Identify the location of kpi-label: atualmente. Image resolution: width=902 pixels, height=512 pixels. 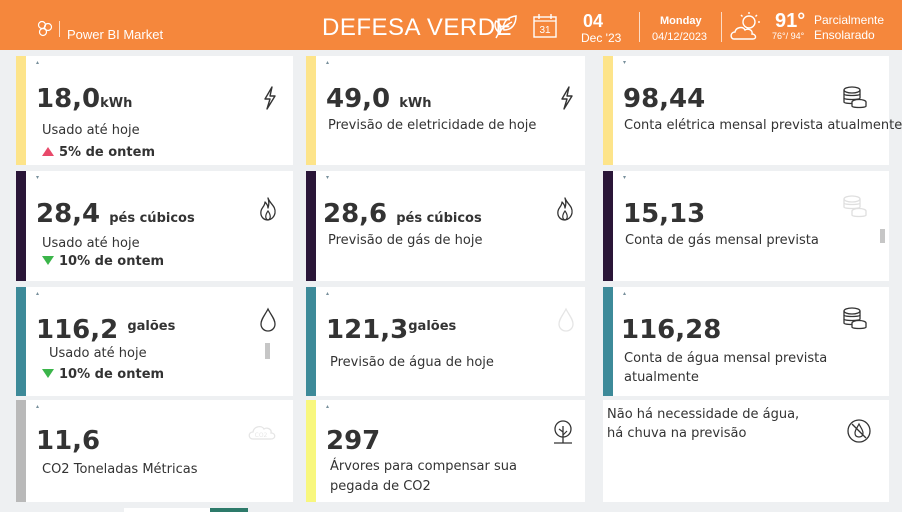
(661, 377).